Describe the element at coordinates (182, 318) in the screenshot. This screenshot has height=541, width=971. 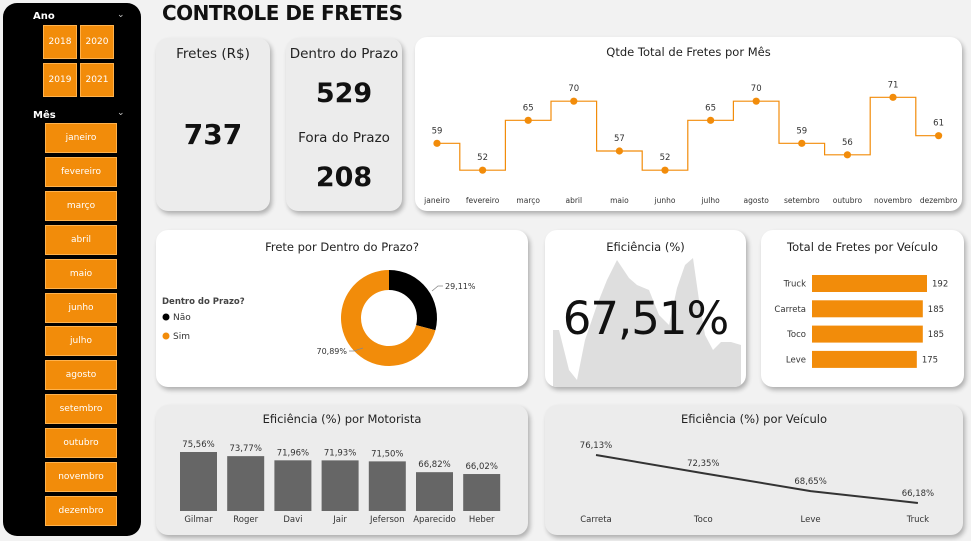
I see `legend-label-nao: Não` at that location.